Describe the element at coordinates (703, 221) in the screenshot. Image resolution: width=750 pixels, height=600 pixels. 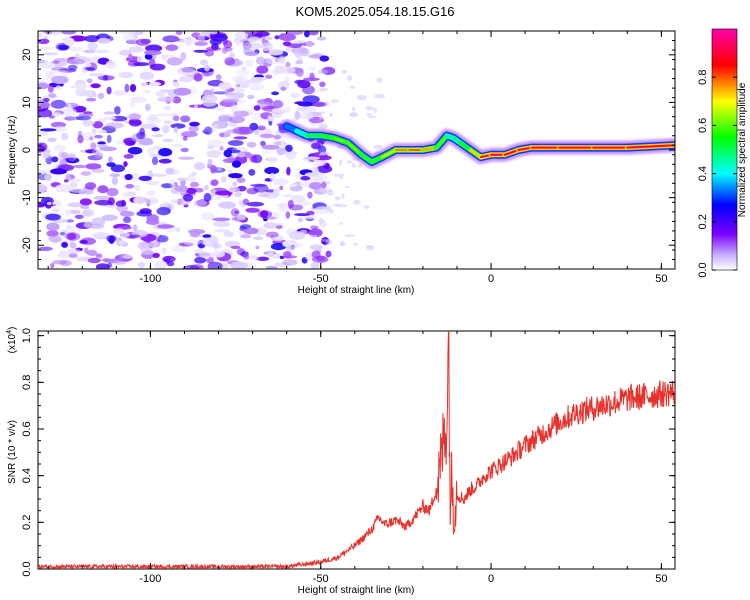
I see `colorbar-tick-label: 0.2` at that location.